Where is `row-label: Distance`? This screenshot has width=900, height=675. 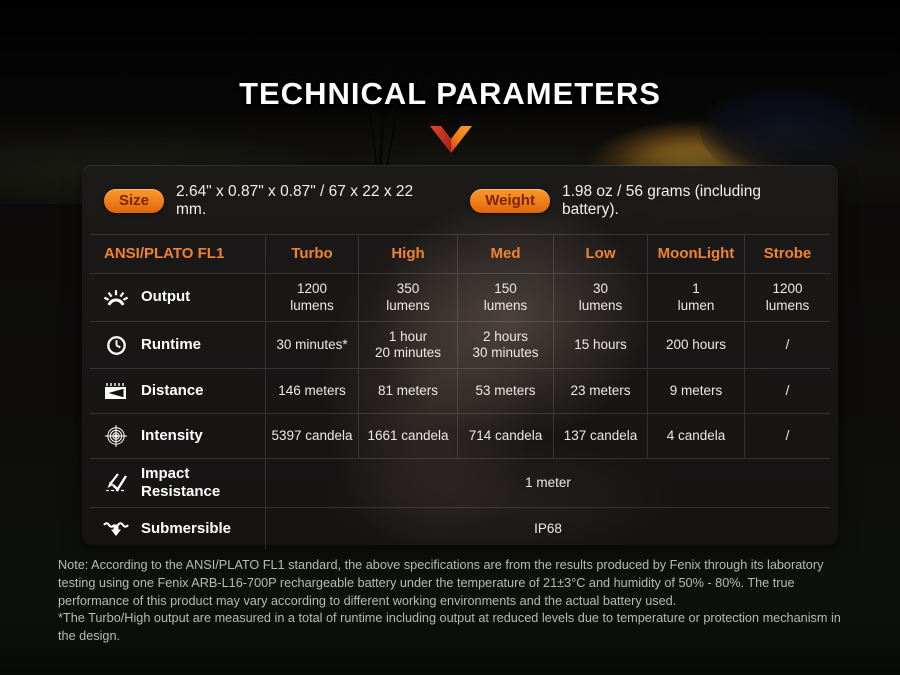
row-label: Distance is located at coordinates (172, 390).